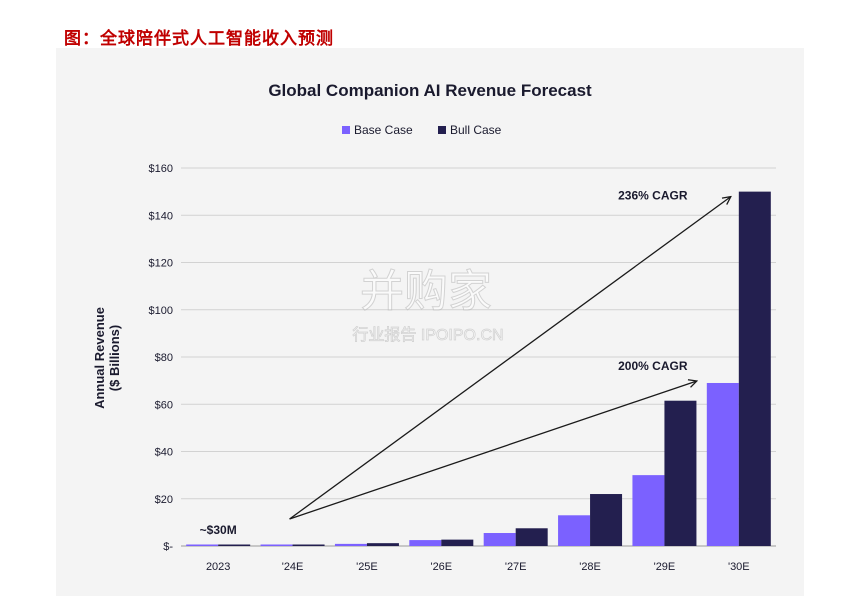 The height and width of the screenshot is (612, 863). I want to click on x-tick-label: '27E, so click(516, 567).